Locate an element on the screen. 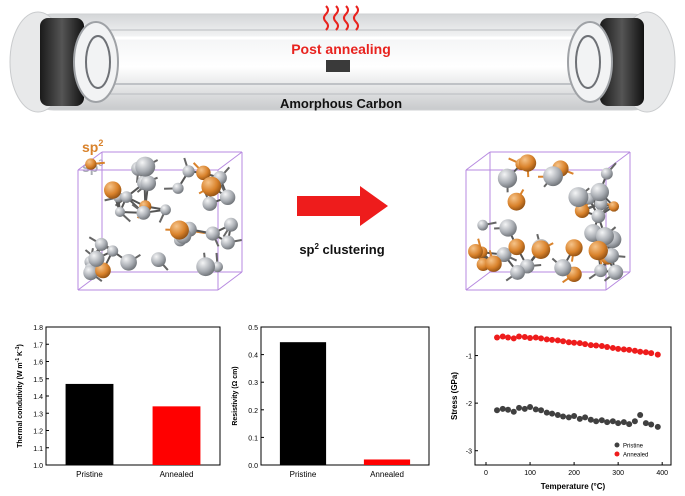 Image resolution: width=685 pixels, height=496 pixels. amorphous-structure-annealed is located at coordinates (548, 221).